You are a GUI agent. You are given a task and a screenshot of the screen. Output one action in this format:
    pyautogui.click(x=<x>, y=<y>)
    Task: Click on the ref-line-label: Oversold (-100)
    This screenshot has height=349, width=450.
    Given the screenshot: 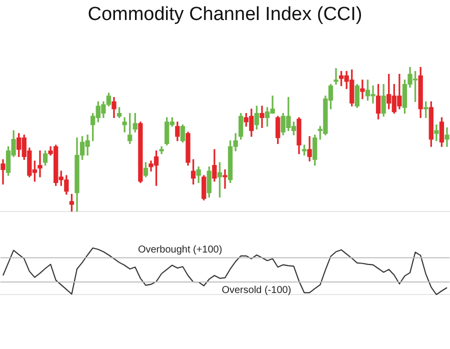 What is the action you would take?
    pyautogui.click(x=257, y=290)
    